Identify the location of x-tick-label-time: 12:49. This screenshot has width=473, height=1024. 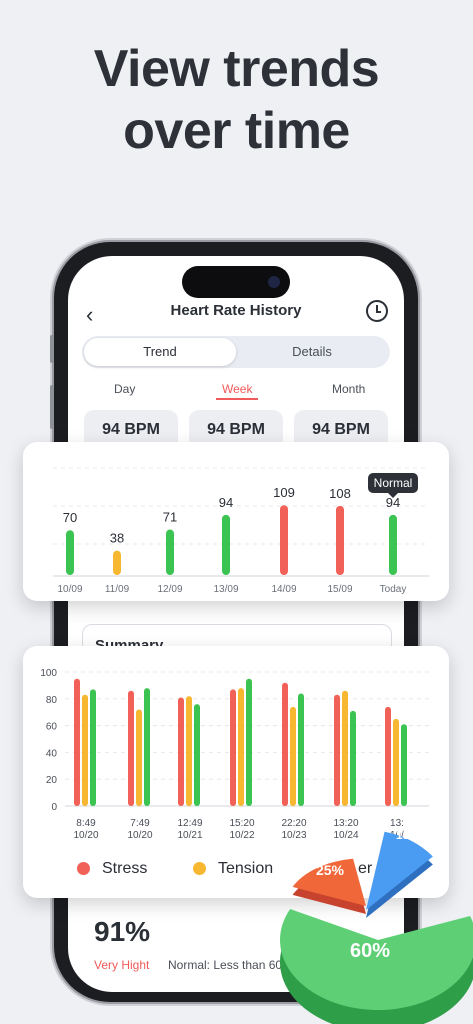
(189, 823).